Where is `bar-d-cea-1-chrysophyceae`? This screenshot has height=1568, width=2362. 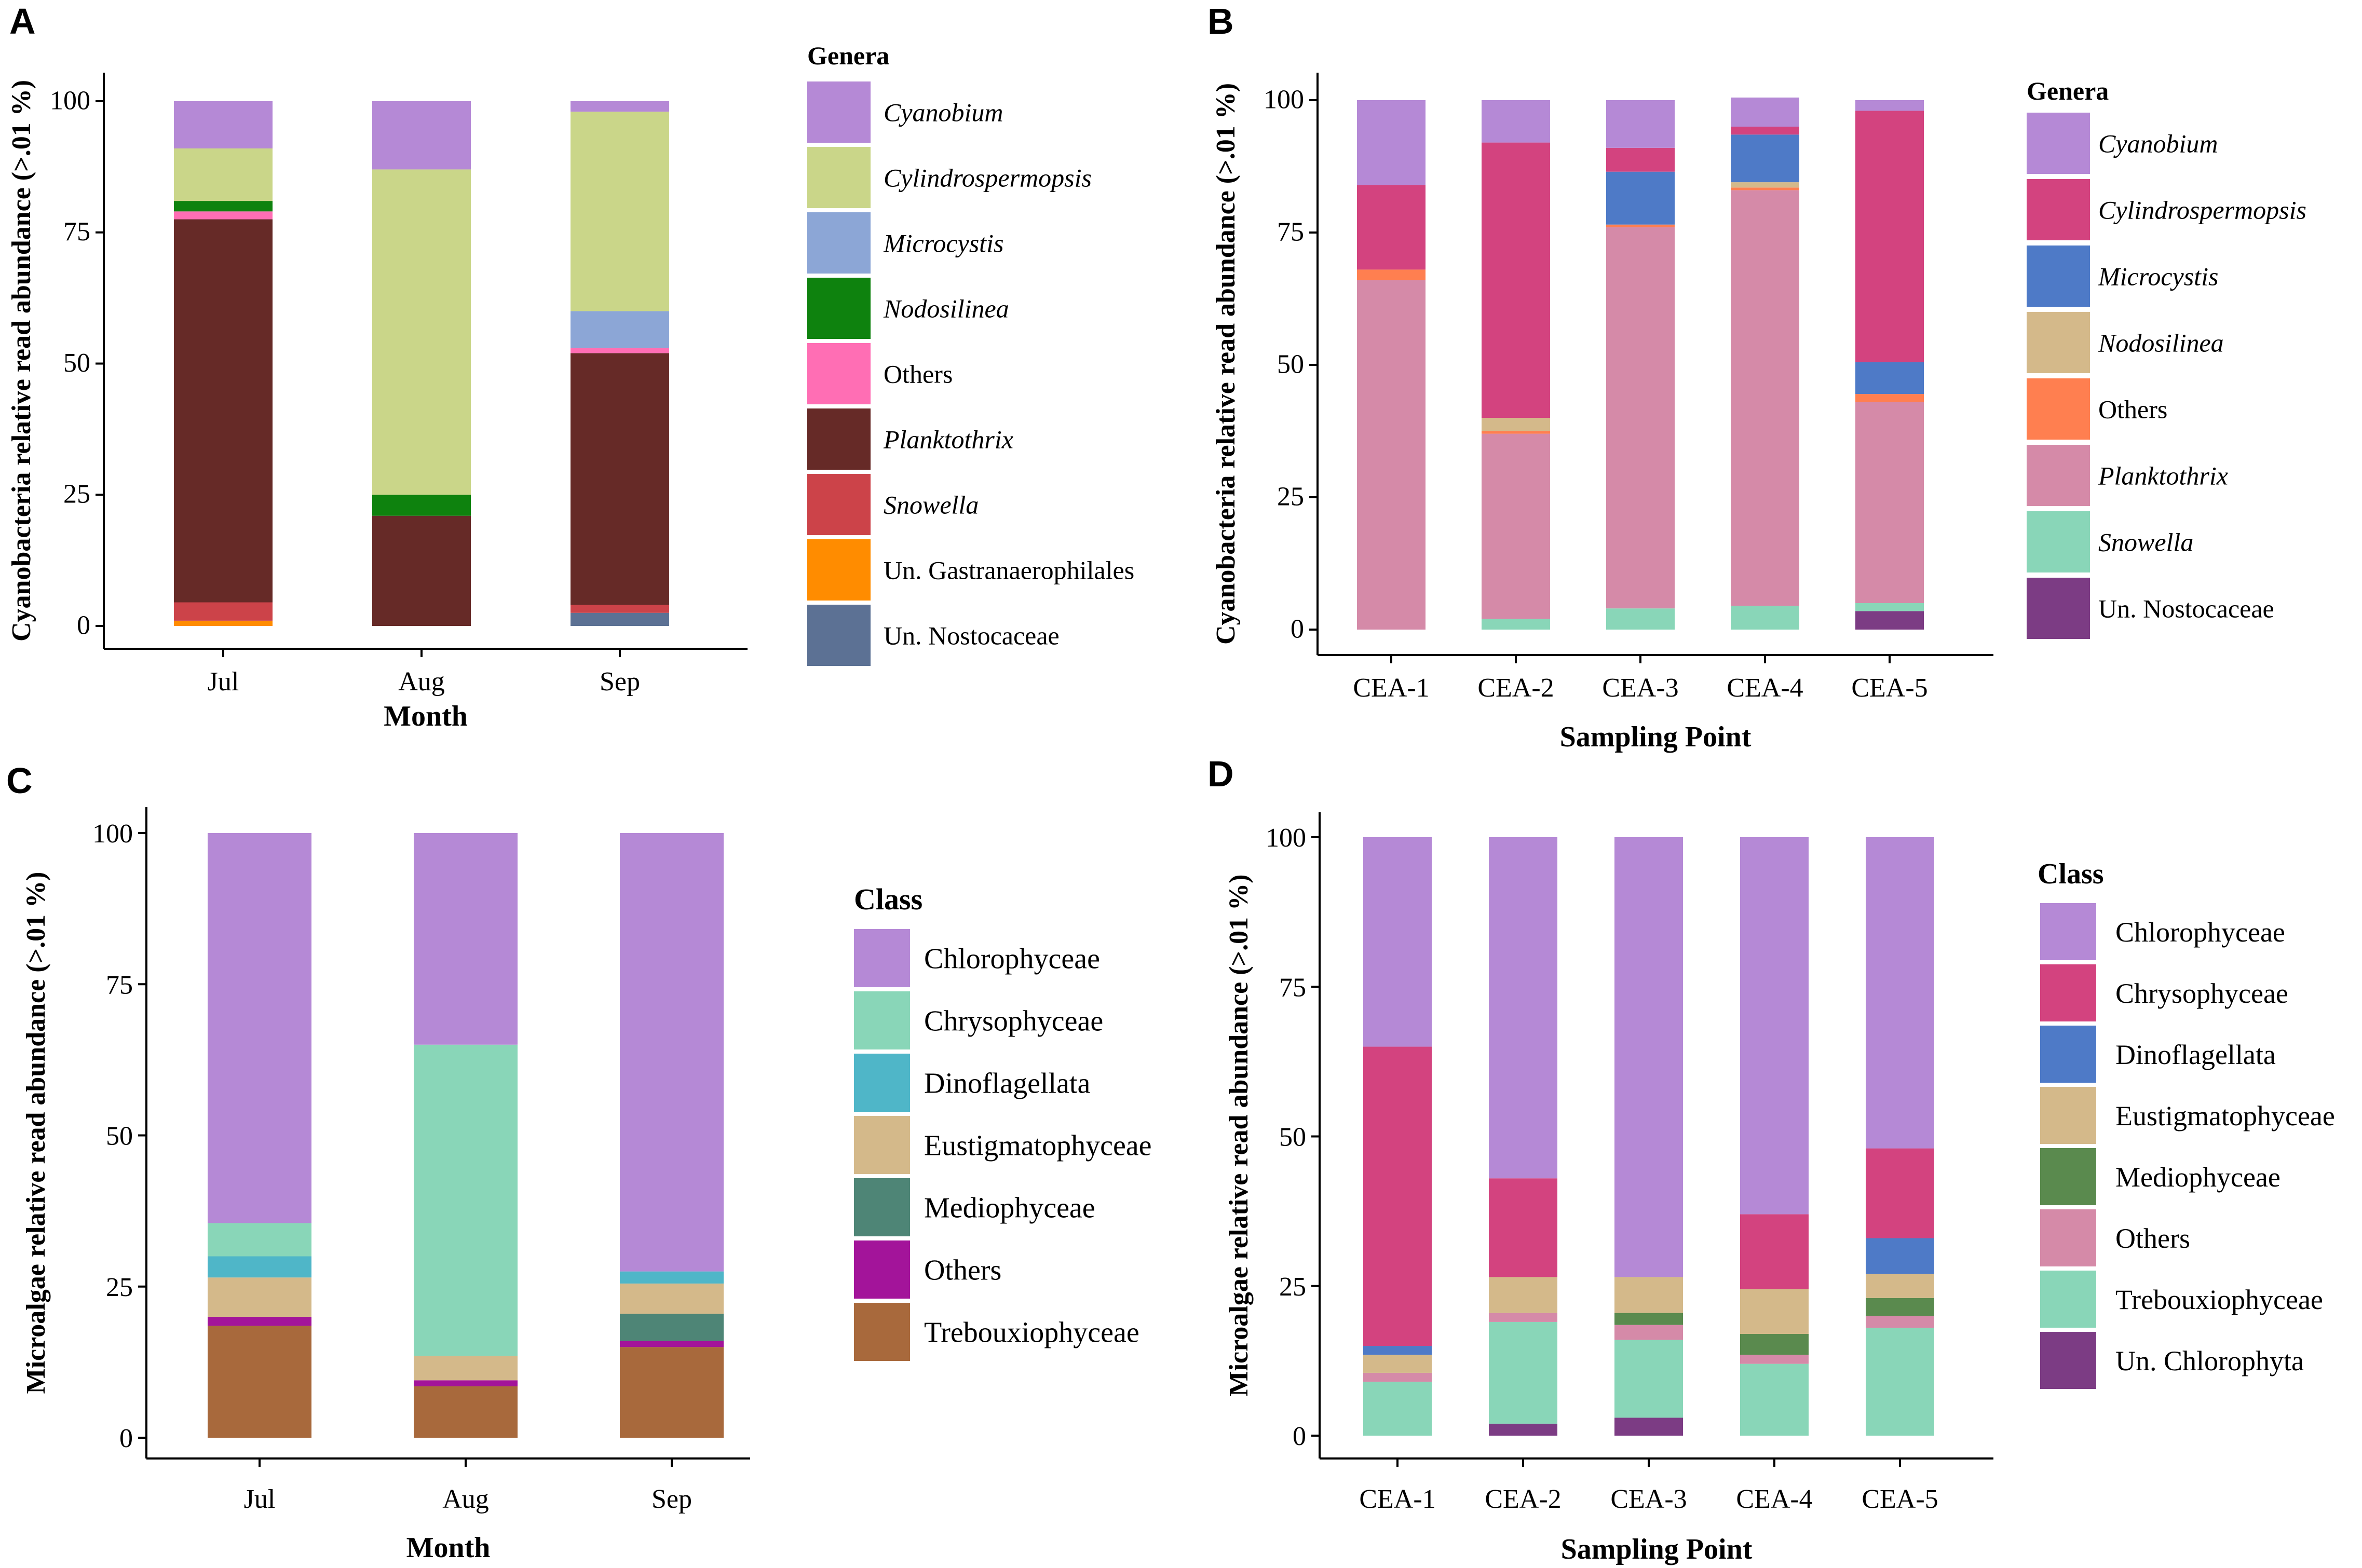
bar-d-cea-1-chrysophyceae is located at coordinates (1397, 1196).